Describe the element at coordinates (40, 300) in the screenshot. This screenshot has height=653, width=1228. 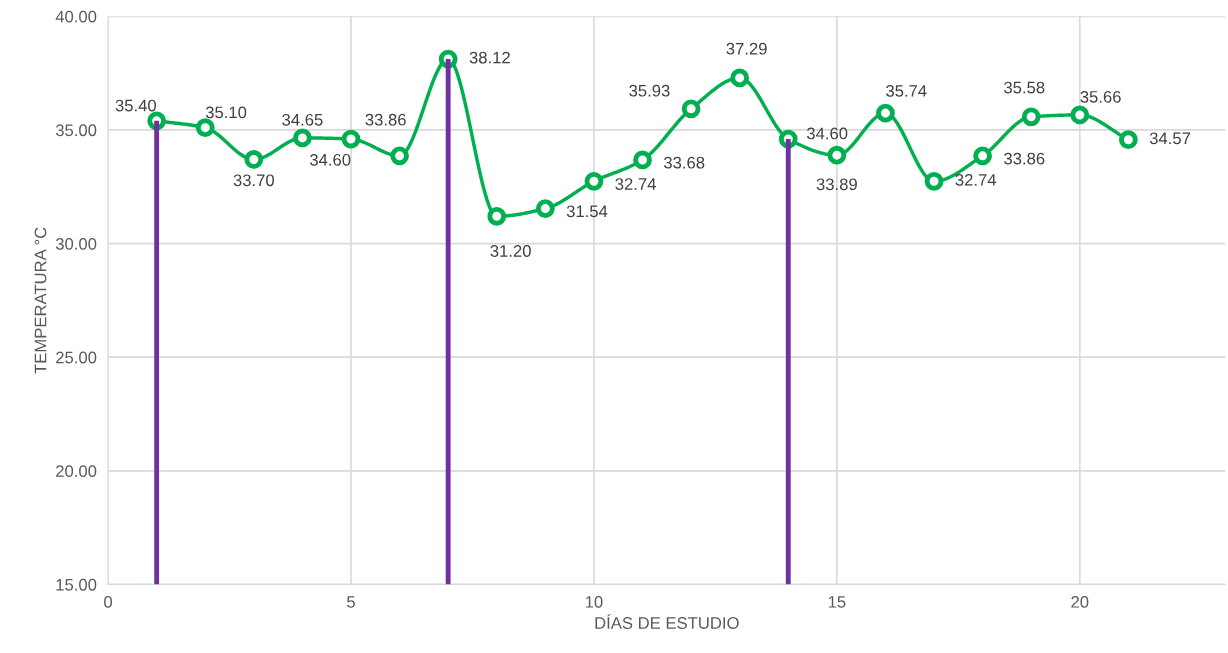
I see `y-axis-title: TEMPERATURA °C` at that location.